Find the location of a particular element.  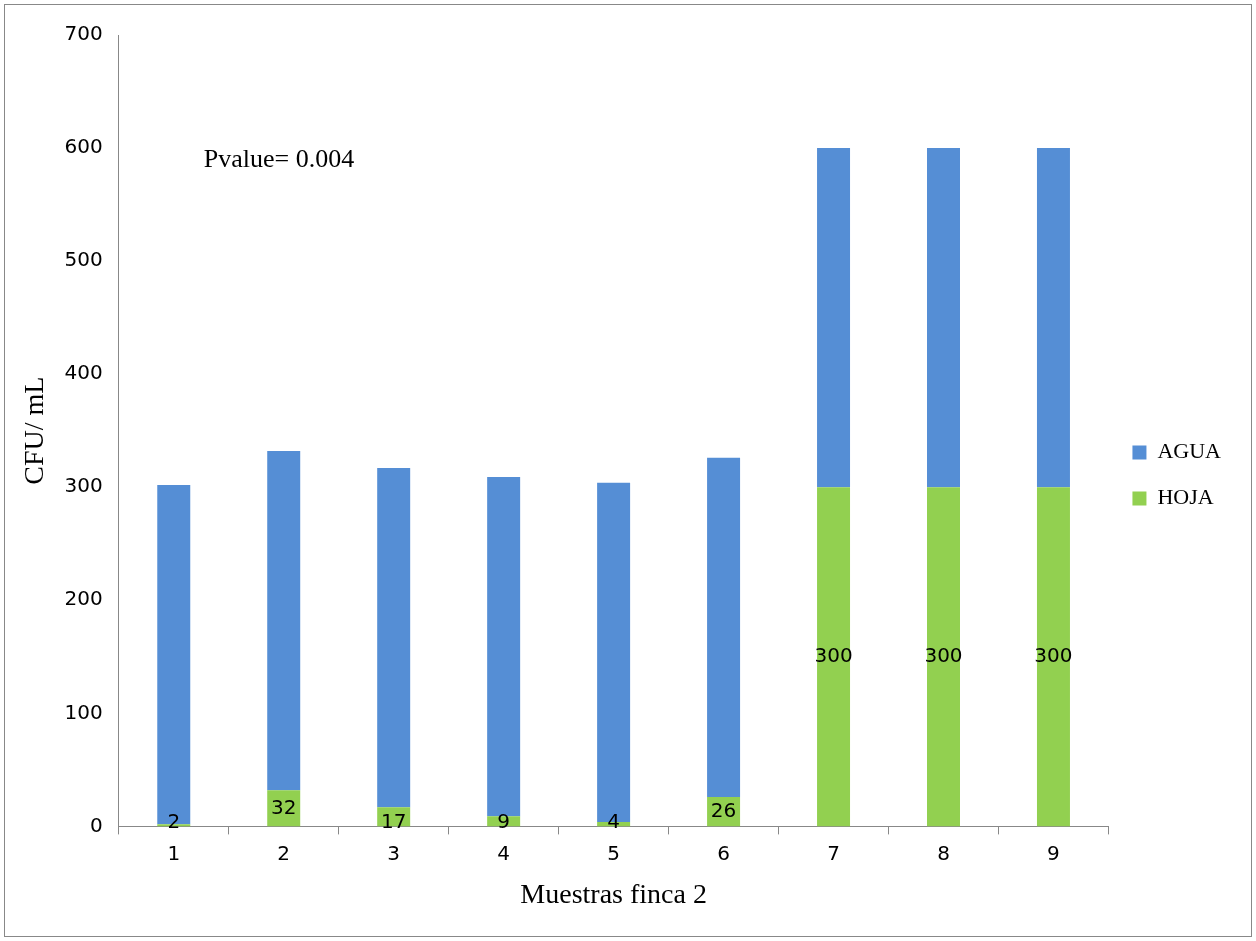

data-label: 32 is located at coordinates (283, 806).